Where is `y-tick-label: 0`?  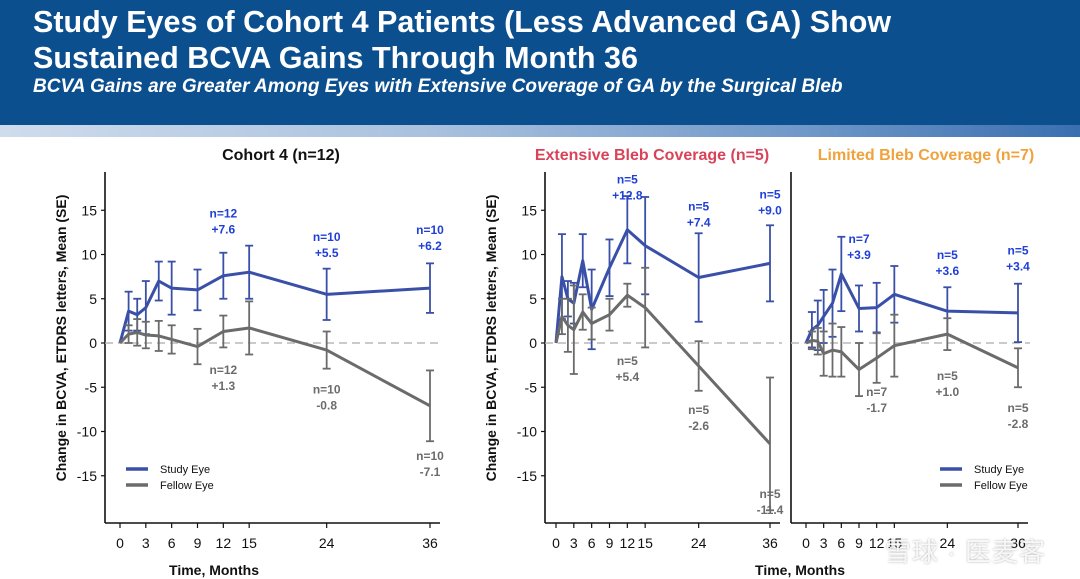 y-tick-label: 0 is located at coordinates (93, 343).